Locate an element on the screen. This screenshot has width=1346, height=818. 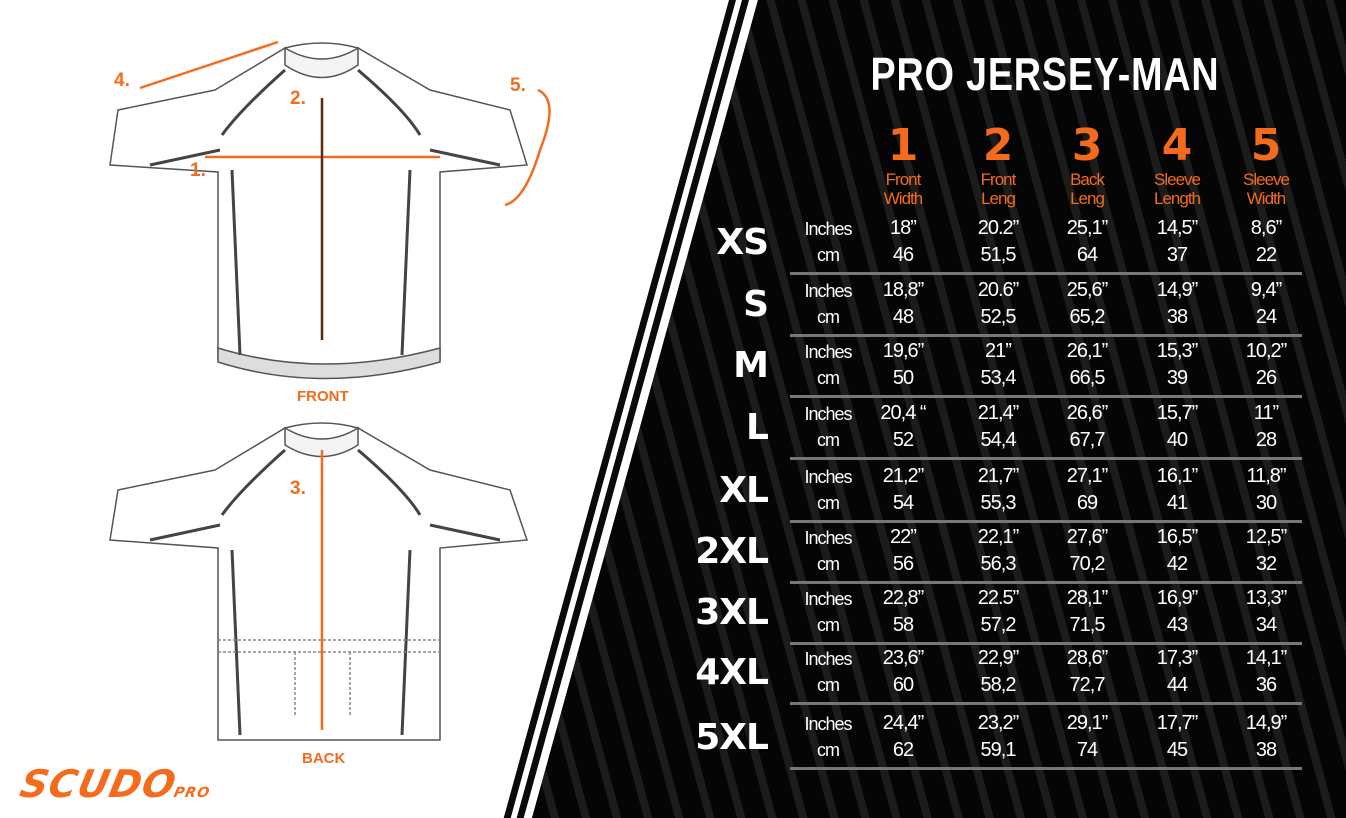
value-cm: 50 is located at coordinates (903, 378).